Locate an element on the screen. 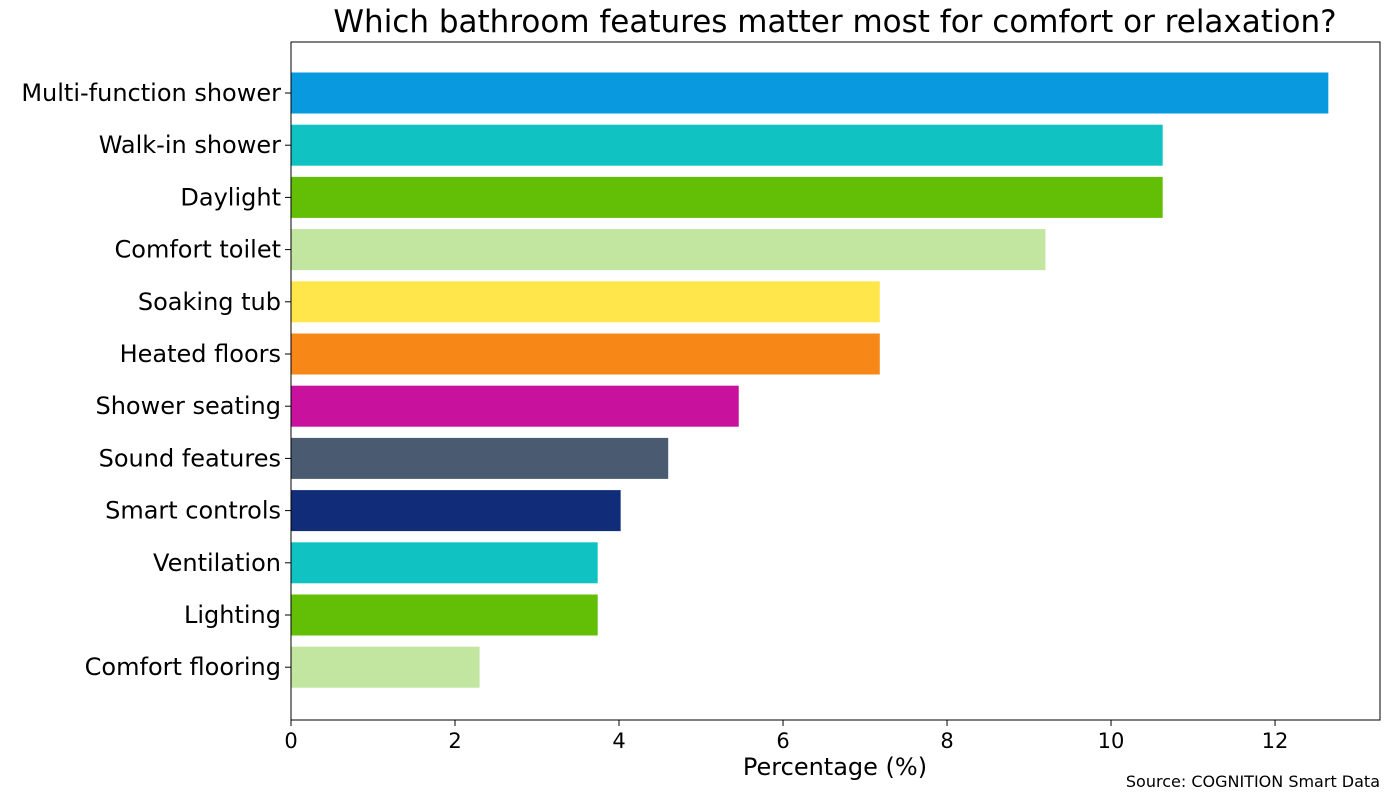 This screenshot has height=801, width=1391. x-tick-label: 2 is located at coordinates (454, 741).